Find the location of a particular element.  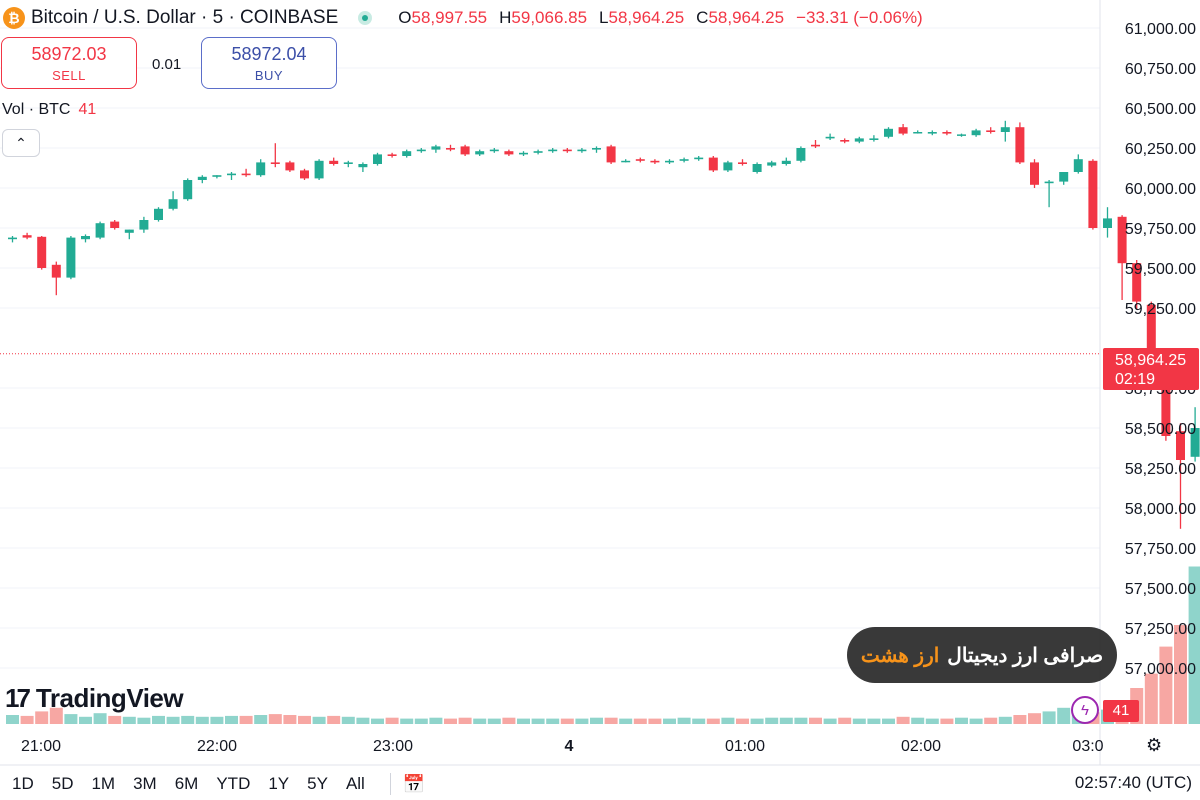

buy-price: 58972.04 is located at coordinates (269, 54).